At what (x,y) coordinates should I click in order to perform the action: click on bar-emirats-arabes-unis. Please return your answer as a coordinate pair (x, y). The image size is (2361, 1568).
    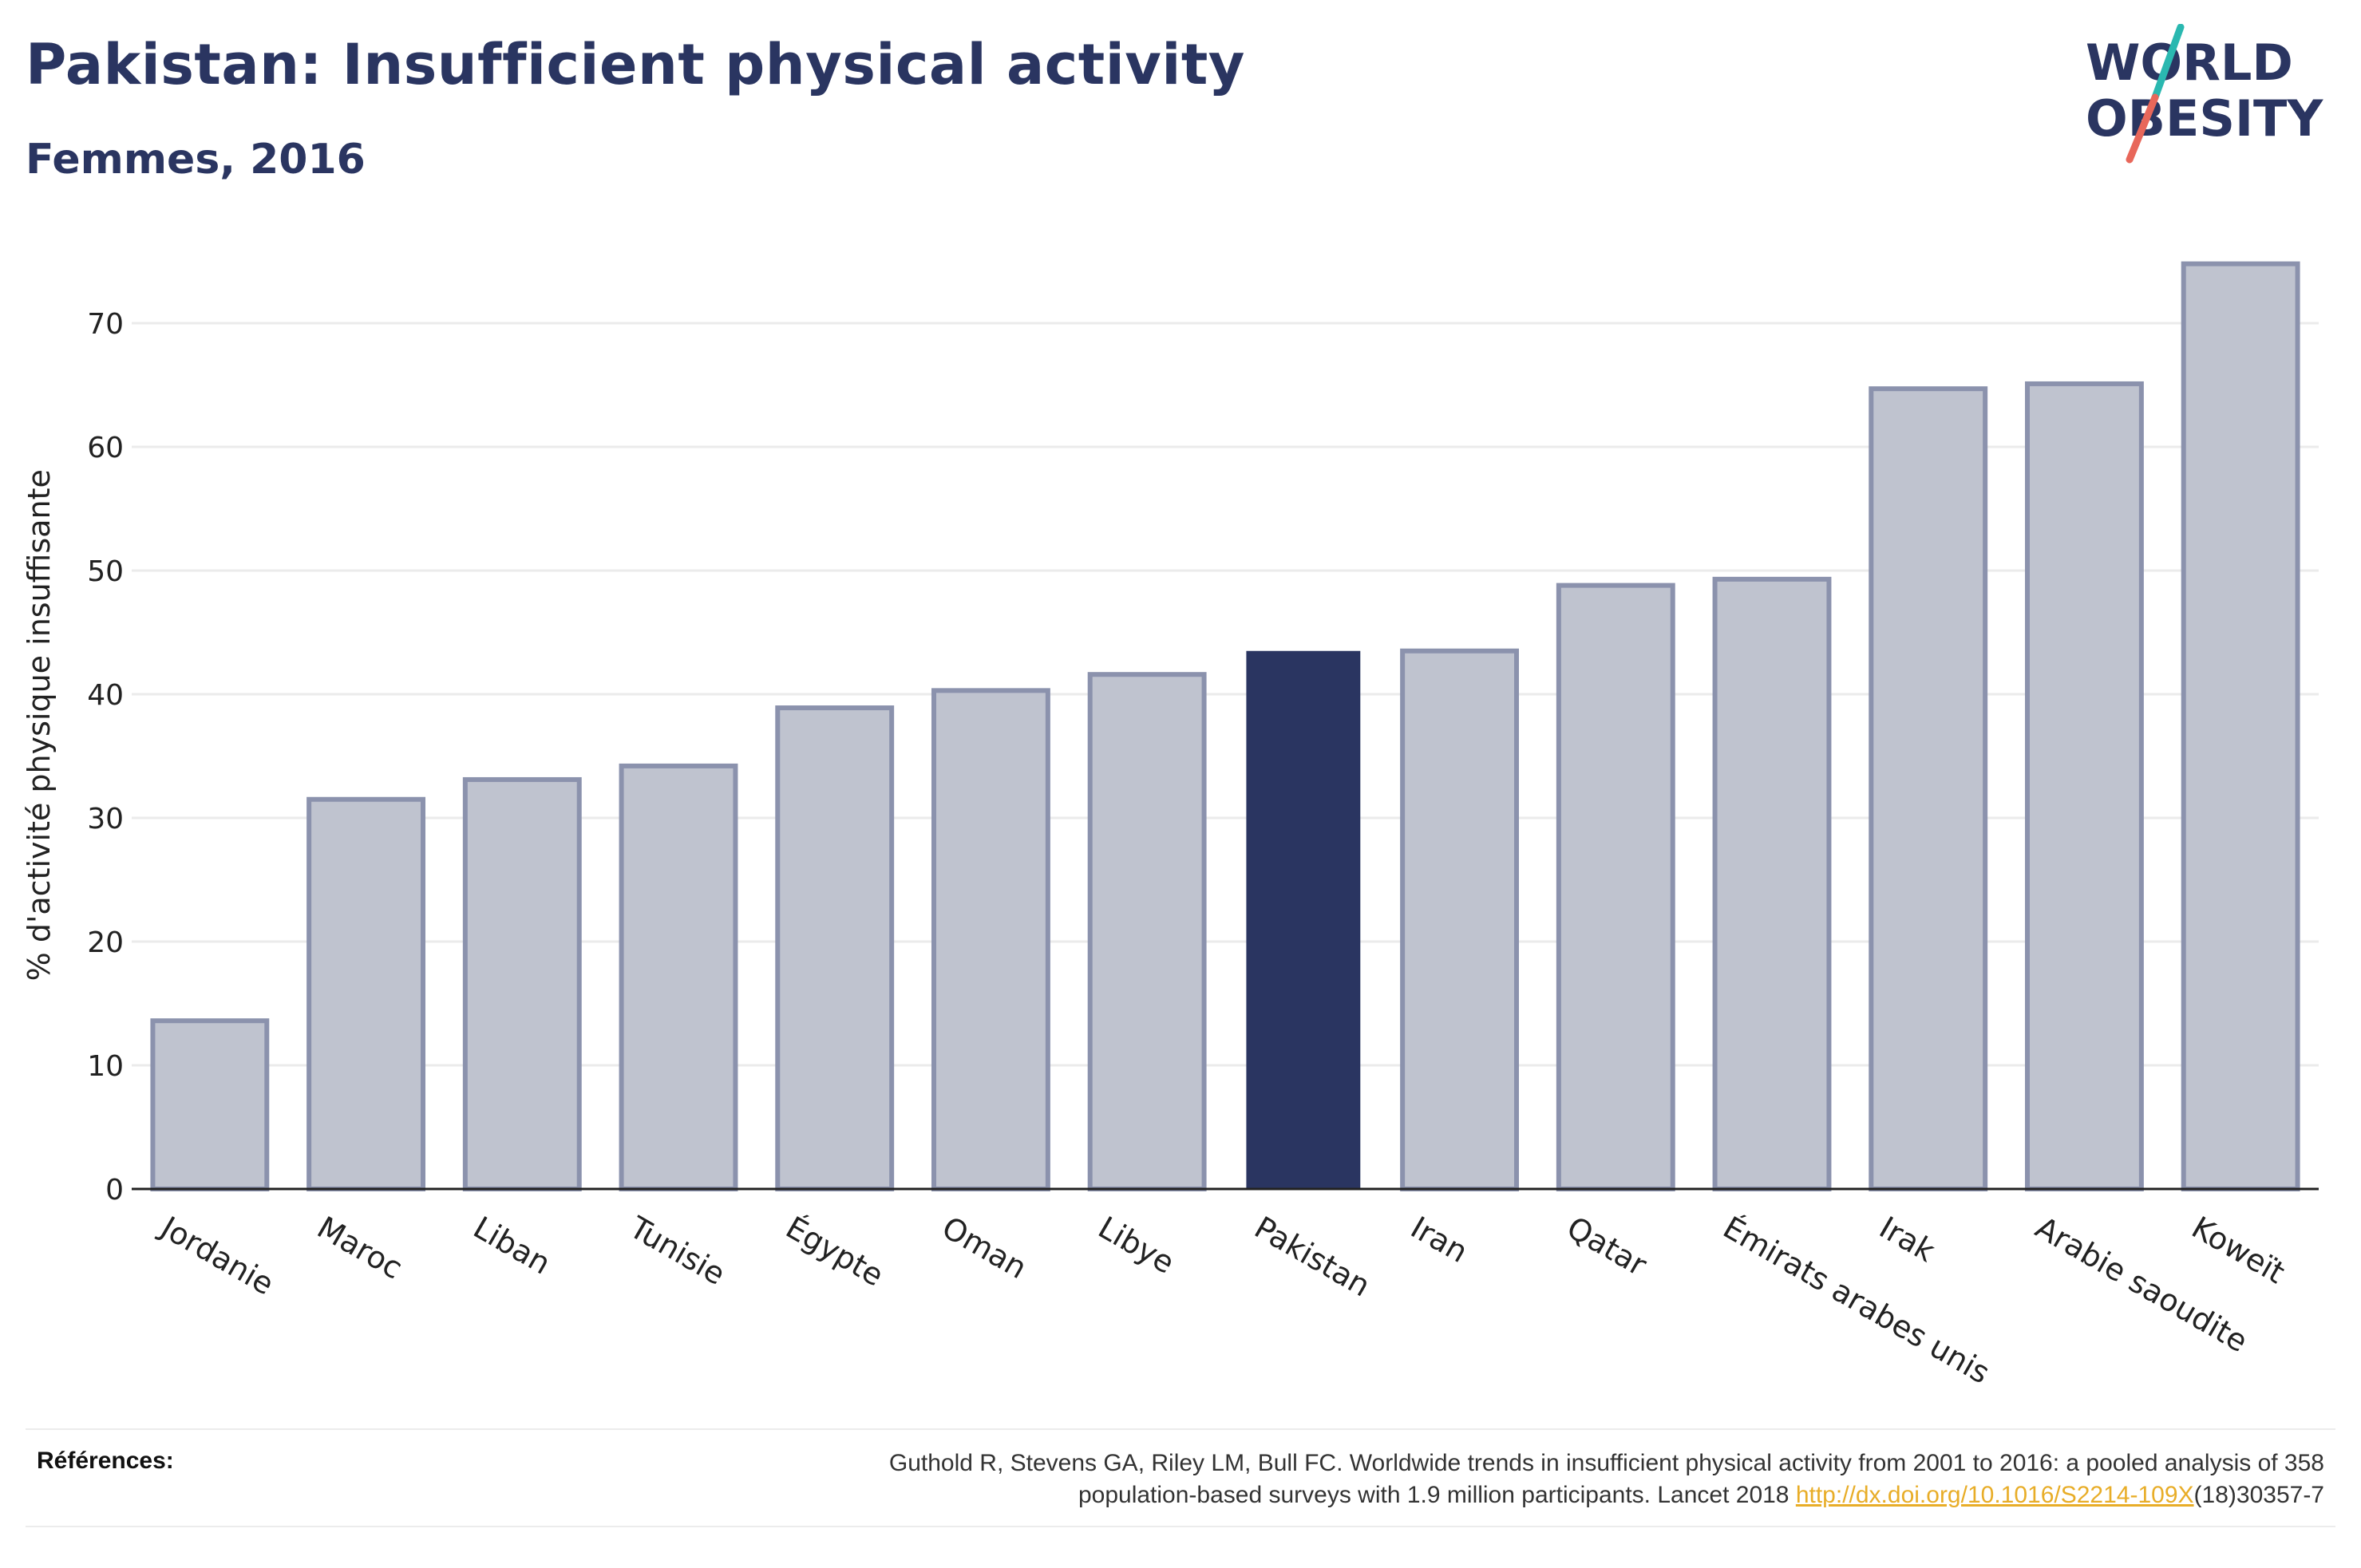
    Looking at the image, I should click on (1772, 883).